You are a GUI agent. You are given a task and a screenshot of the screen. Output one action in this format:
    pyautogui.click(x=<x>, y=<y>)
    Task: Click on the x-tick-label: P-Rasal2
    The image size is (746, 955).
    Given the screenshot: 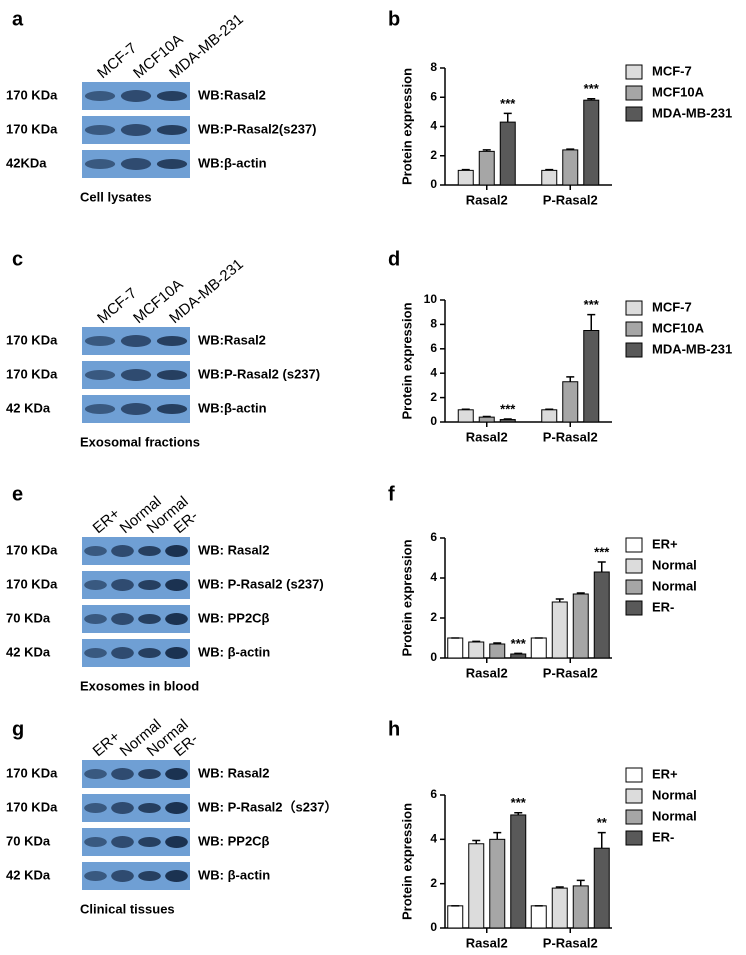 What is the action you would take?
    pyautogui.click(x=570, y=436)
    